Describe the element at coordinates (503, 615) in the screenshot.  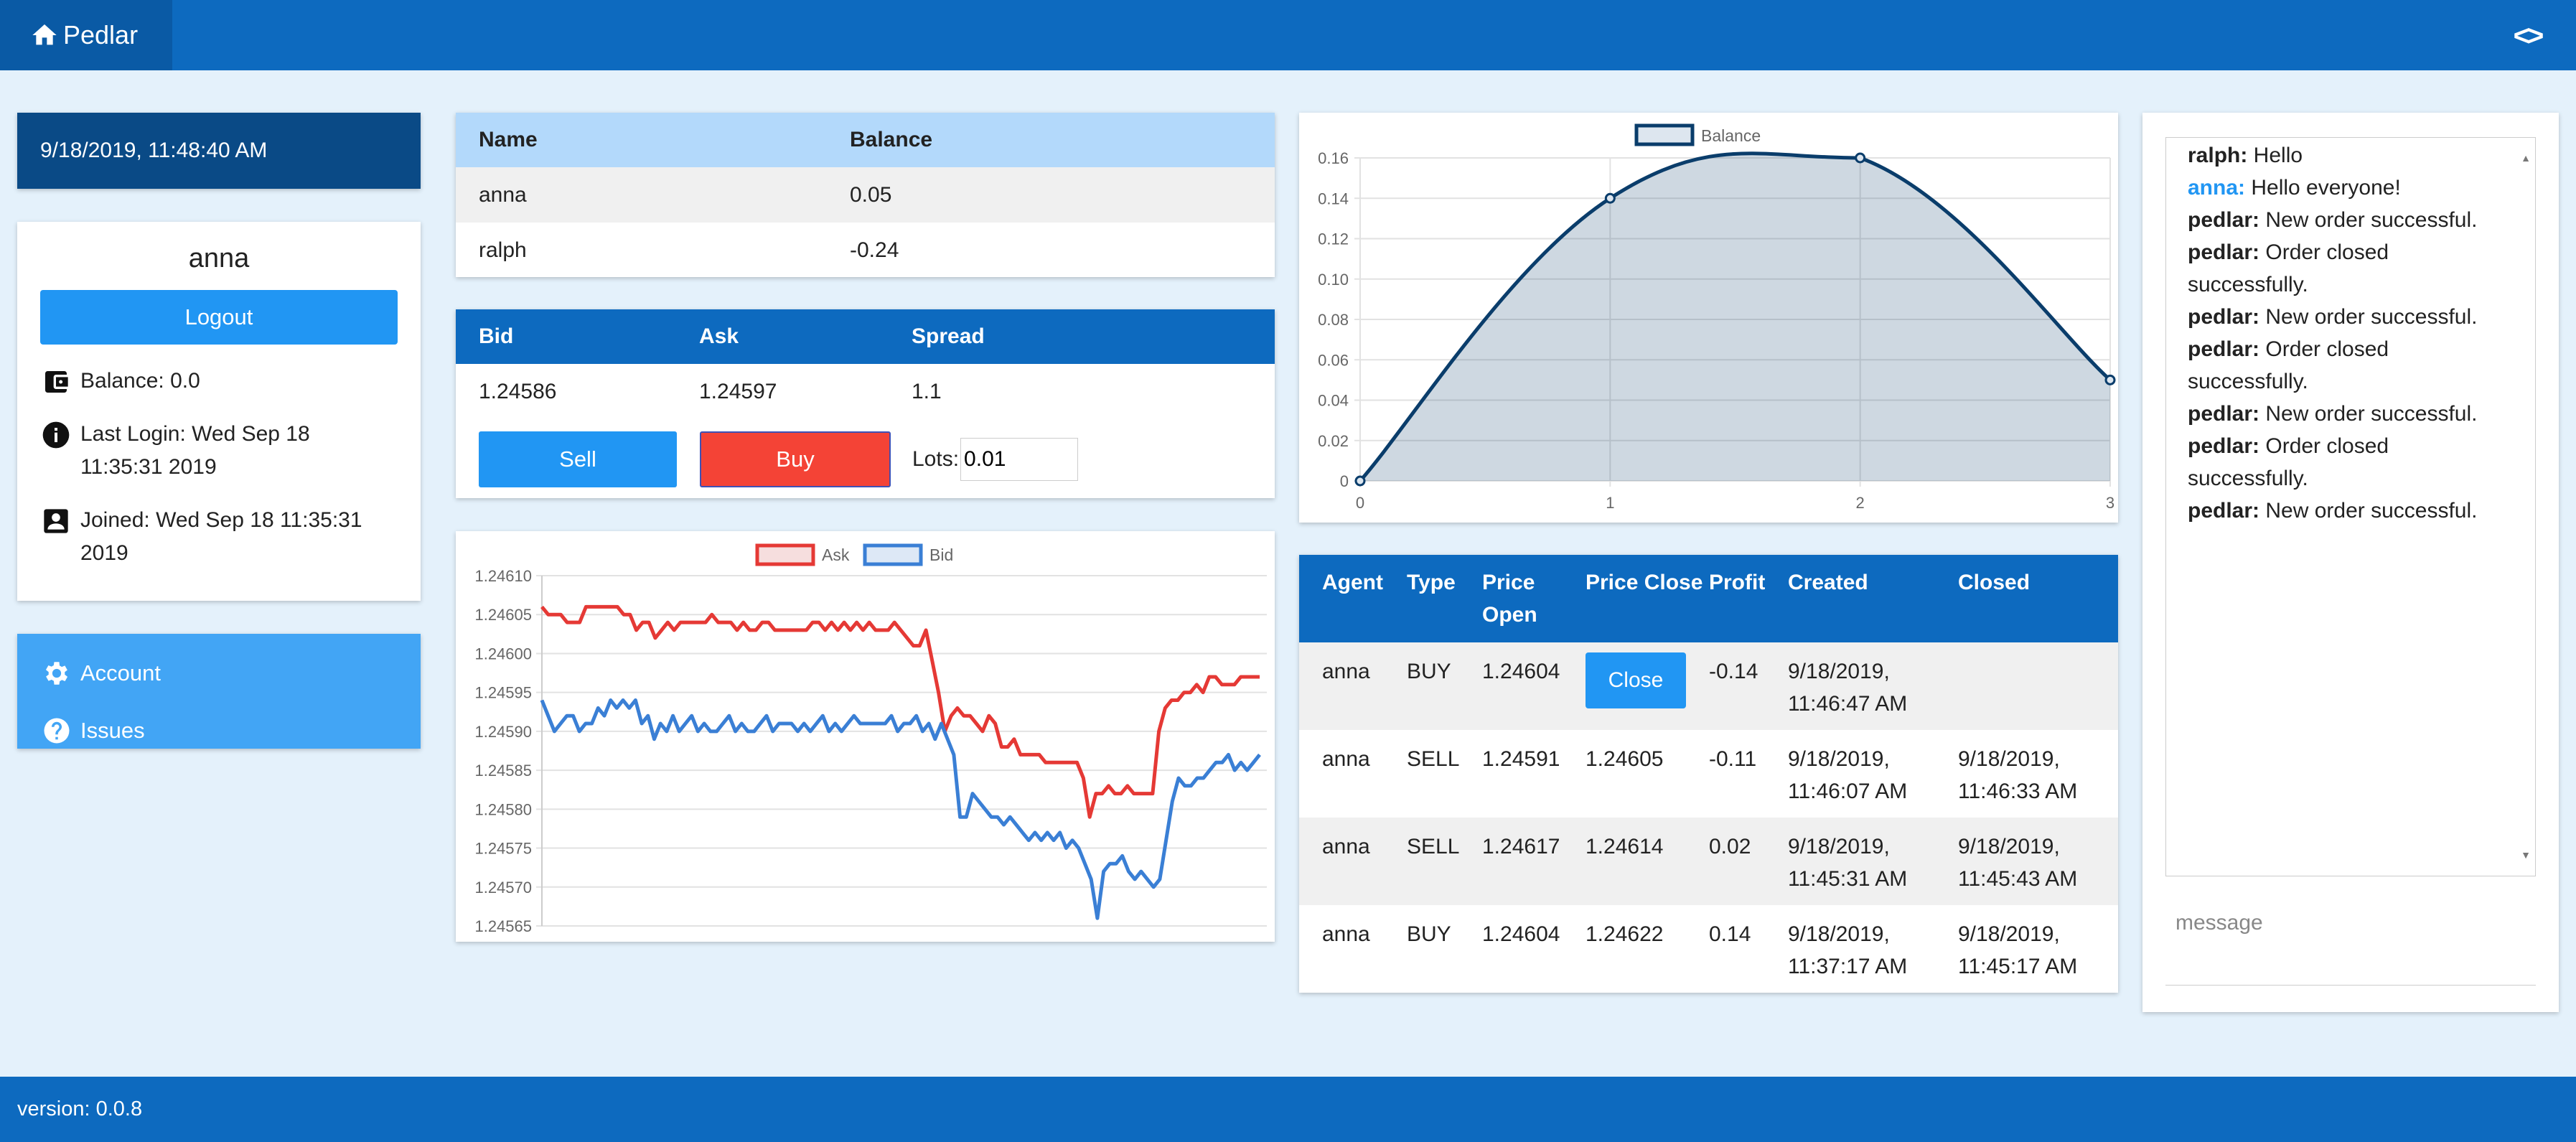
I see `y-tick-label: 1.24605` at that location.